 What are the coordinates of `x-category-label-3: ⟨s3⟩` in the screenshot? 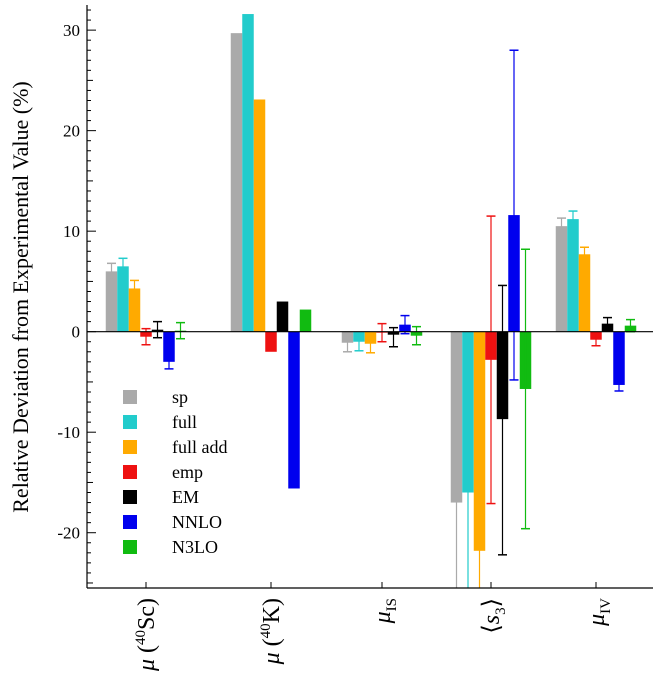 It's located at (494, 616).